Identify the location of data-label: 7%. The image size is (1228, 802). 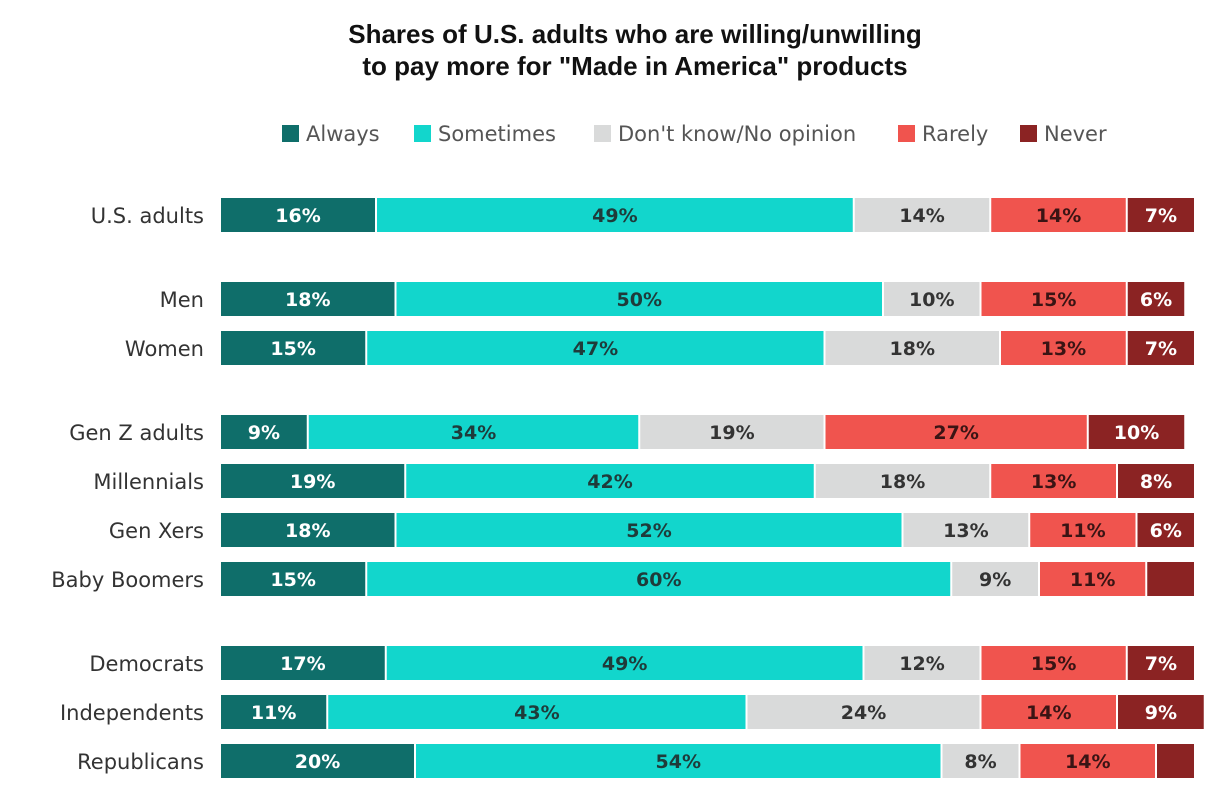
(1161, 349).